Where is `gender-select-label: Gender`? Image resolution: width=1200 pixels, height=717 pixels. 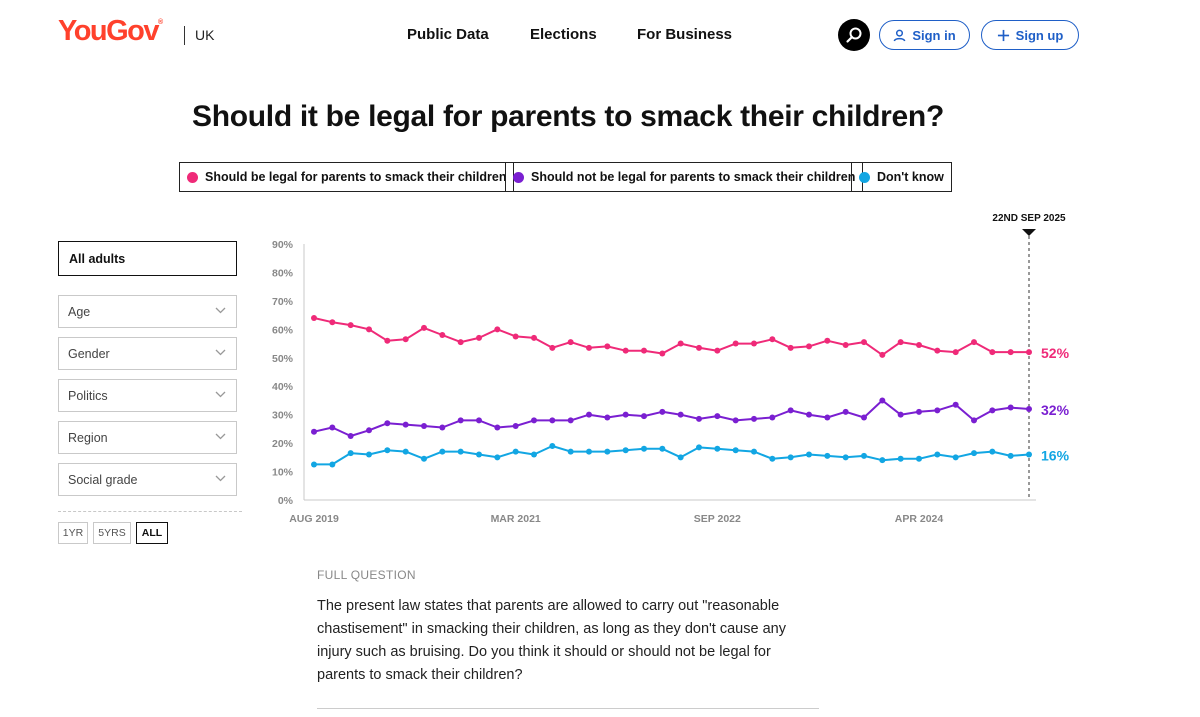
gender-select-label: Gender is located at coordinates (89, 353).